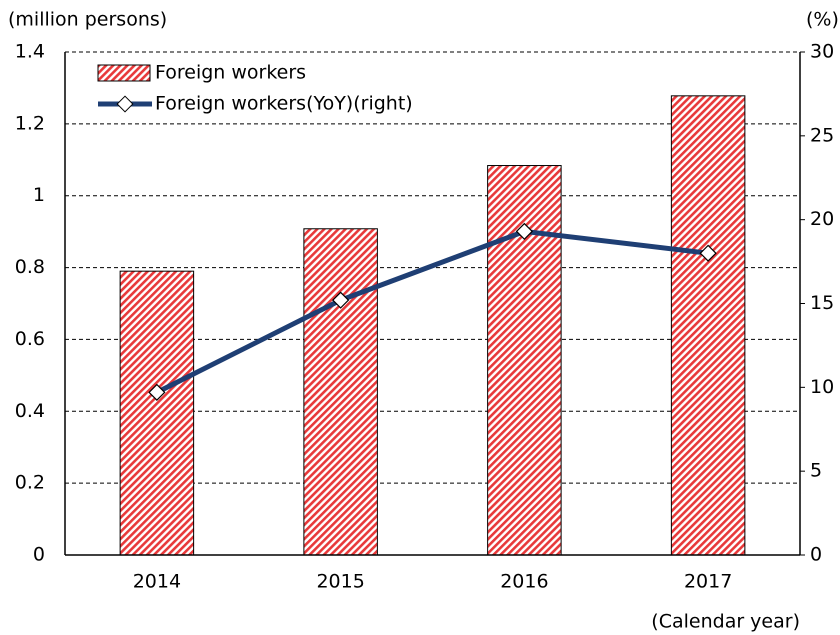 The width and height of the screenshot is (840, 635). Describe the element at coordinates (157, 582) in the screenshot. I see `x-tick-label: 2014` at that location.